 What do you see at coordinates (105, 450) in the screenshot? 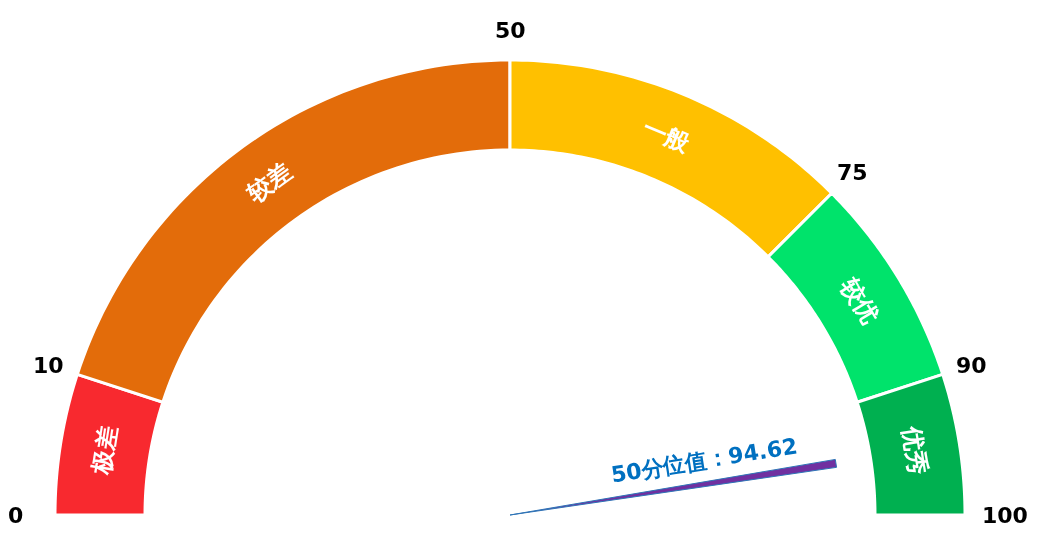
I see `slice-label: 极差` at bounding box center [105, 450].